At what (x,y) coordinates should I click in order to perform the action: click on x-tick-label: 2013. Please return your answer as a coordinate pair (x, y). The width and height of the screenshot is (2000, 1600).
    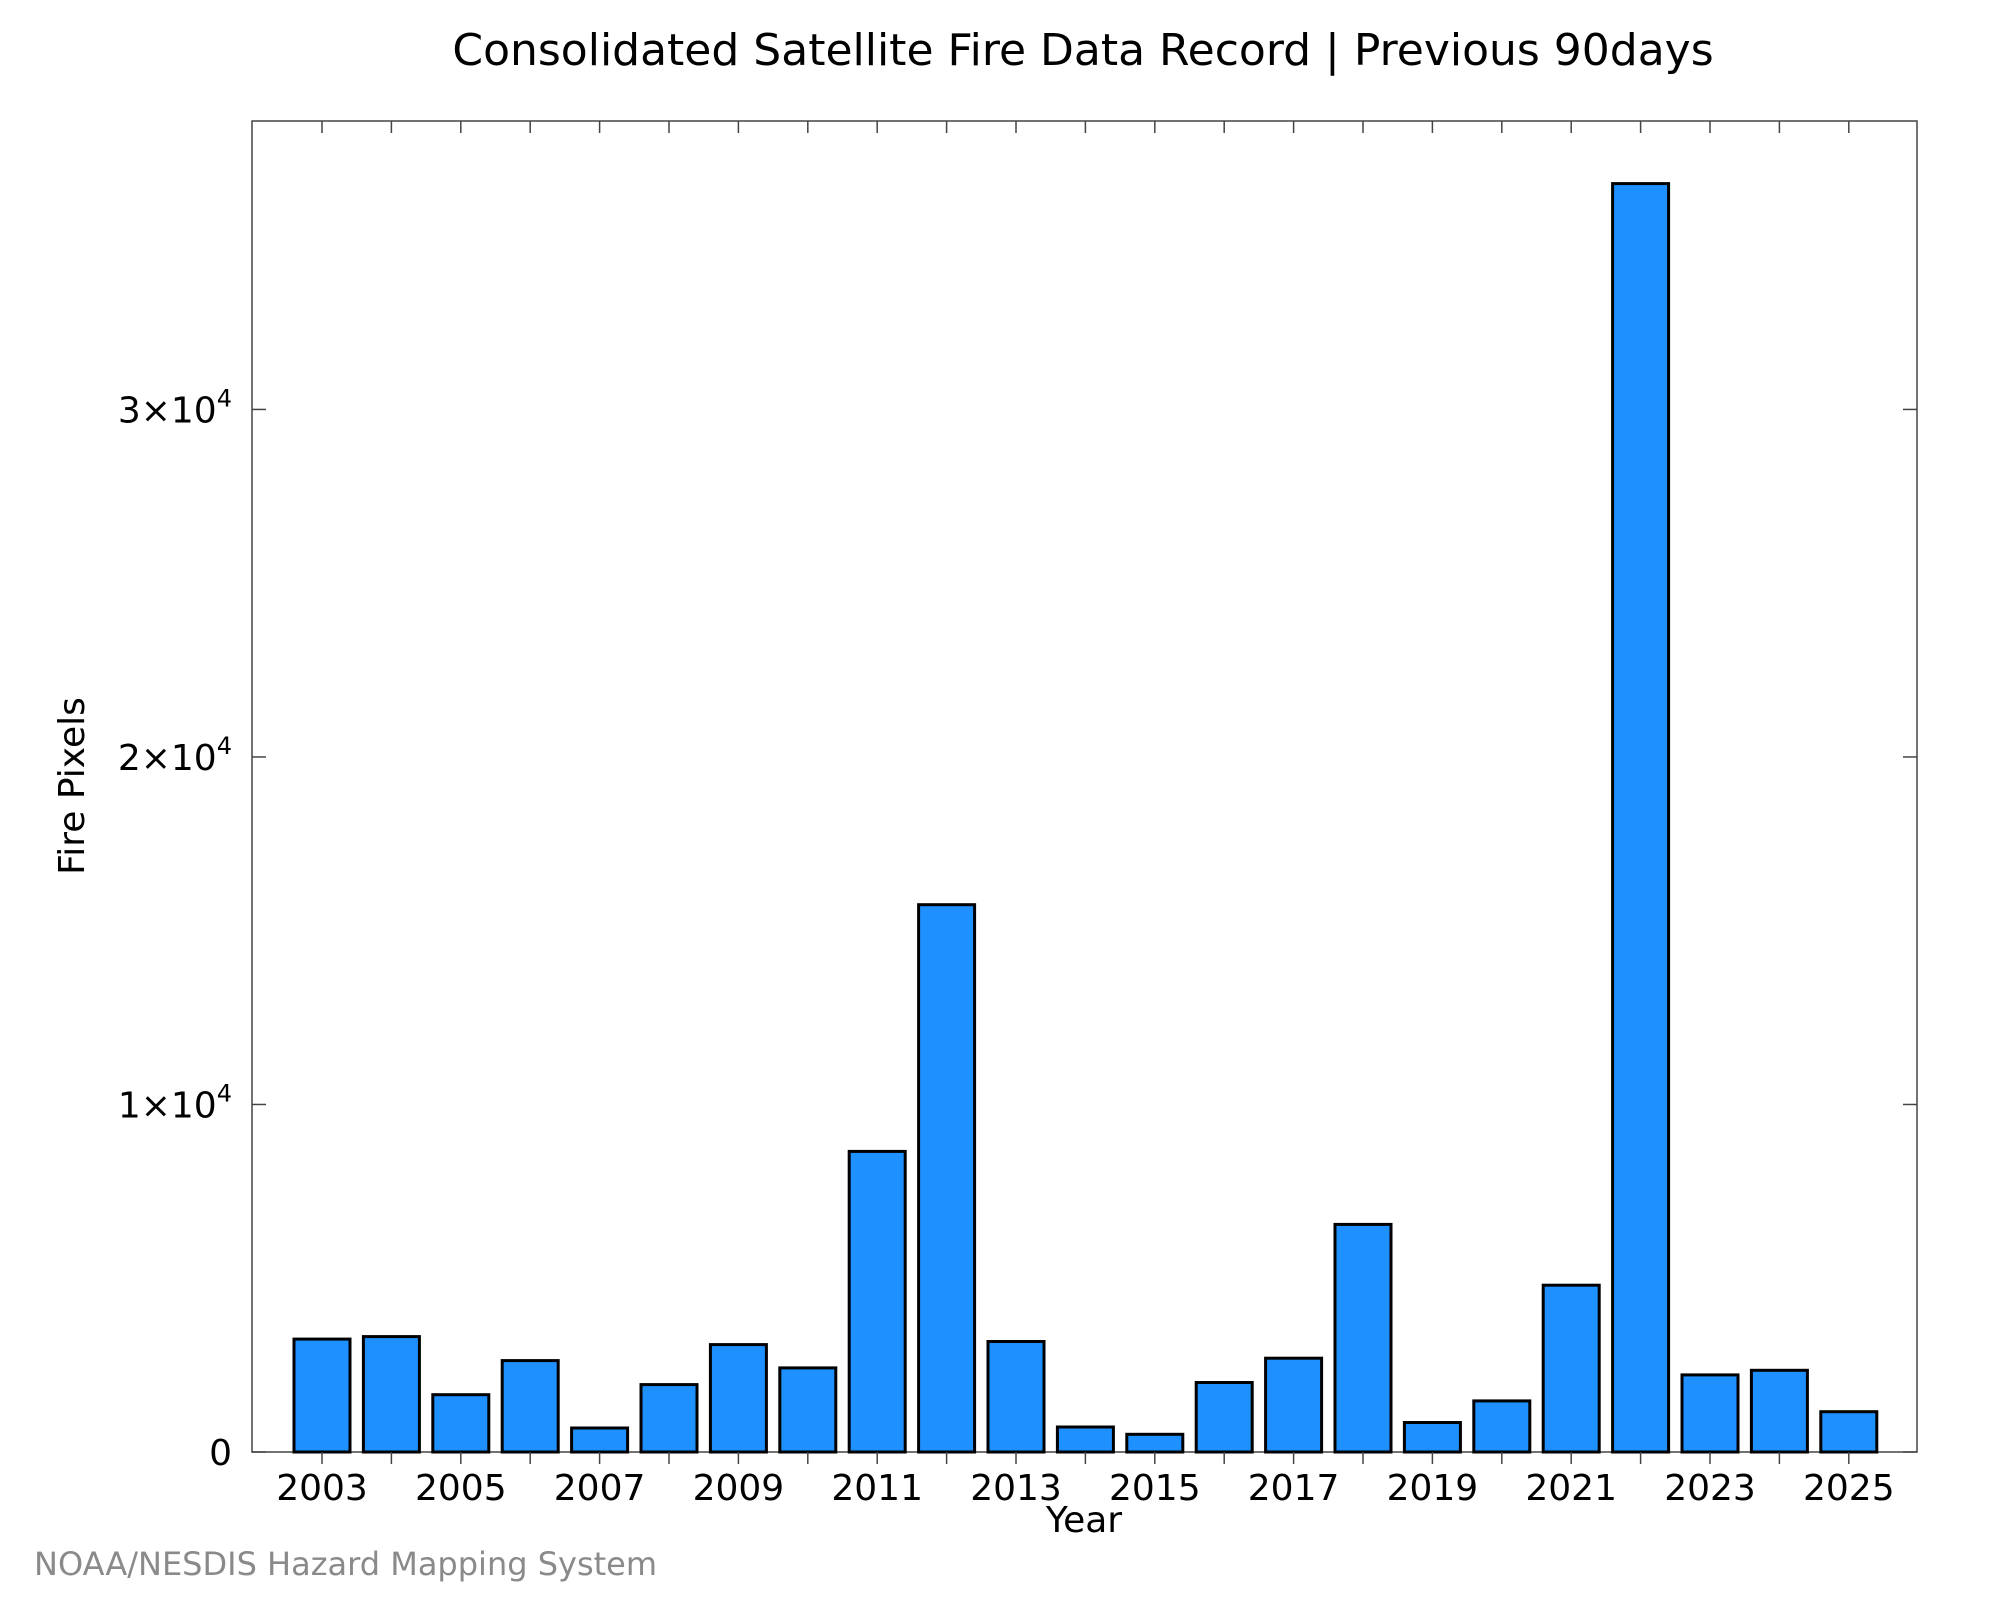
    Looking at the image, I should click on (1016, 1488).